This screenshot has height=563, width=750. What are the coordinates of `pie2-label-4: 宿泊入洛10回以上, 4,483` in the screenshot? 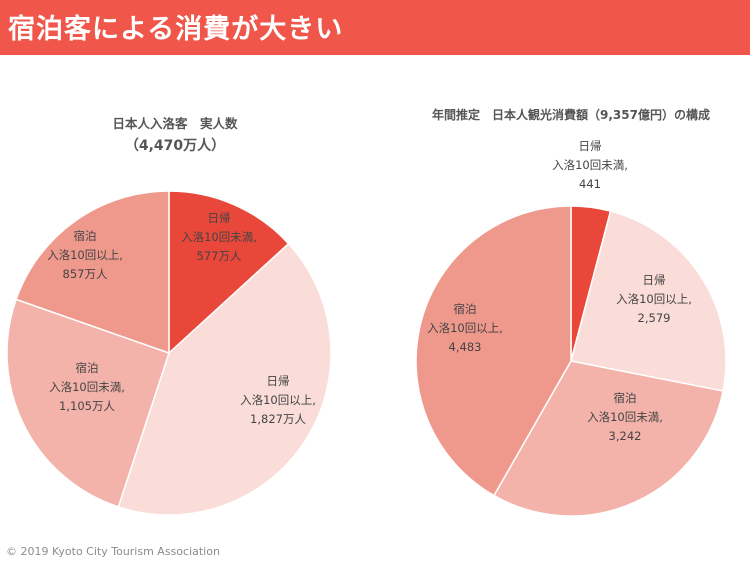 It's located at (465, 328).